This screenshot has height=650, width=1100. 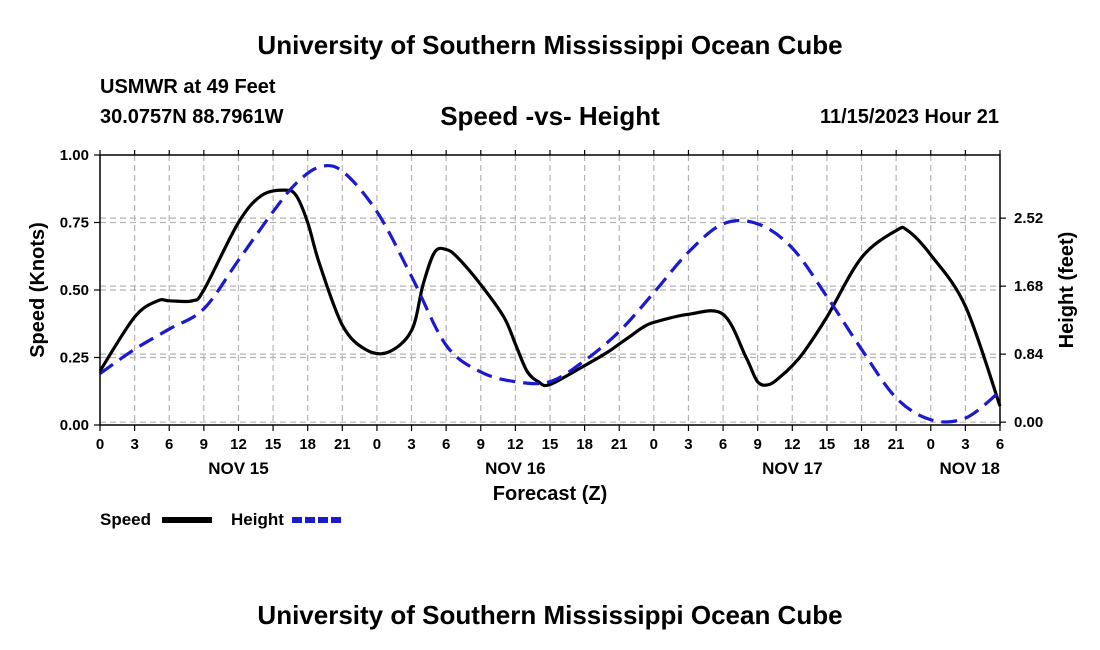 What do you see at coordinates (1028, 286) in the screenshot?
I see `y2-tick-label: 1.68` at bounding box center [1028, 286].